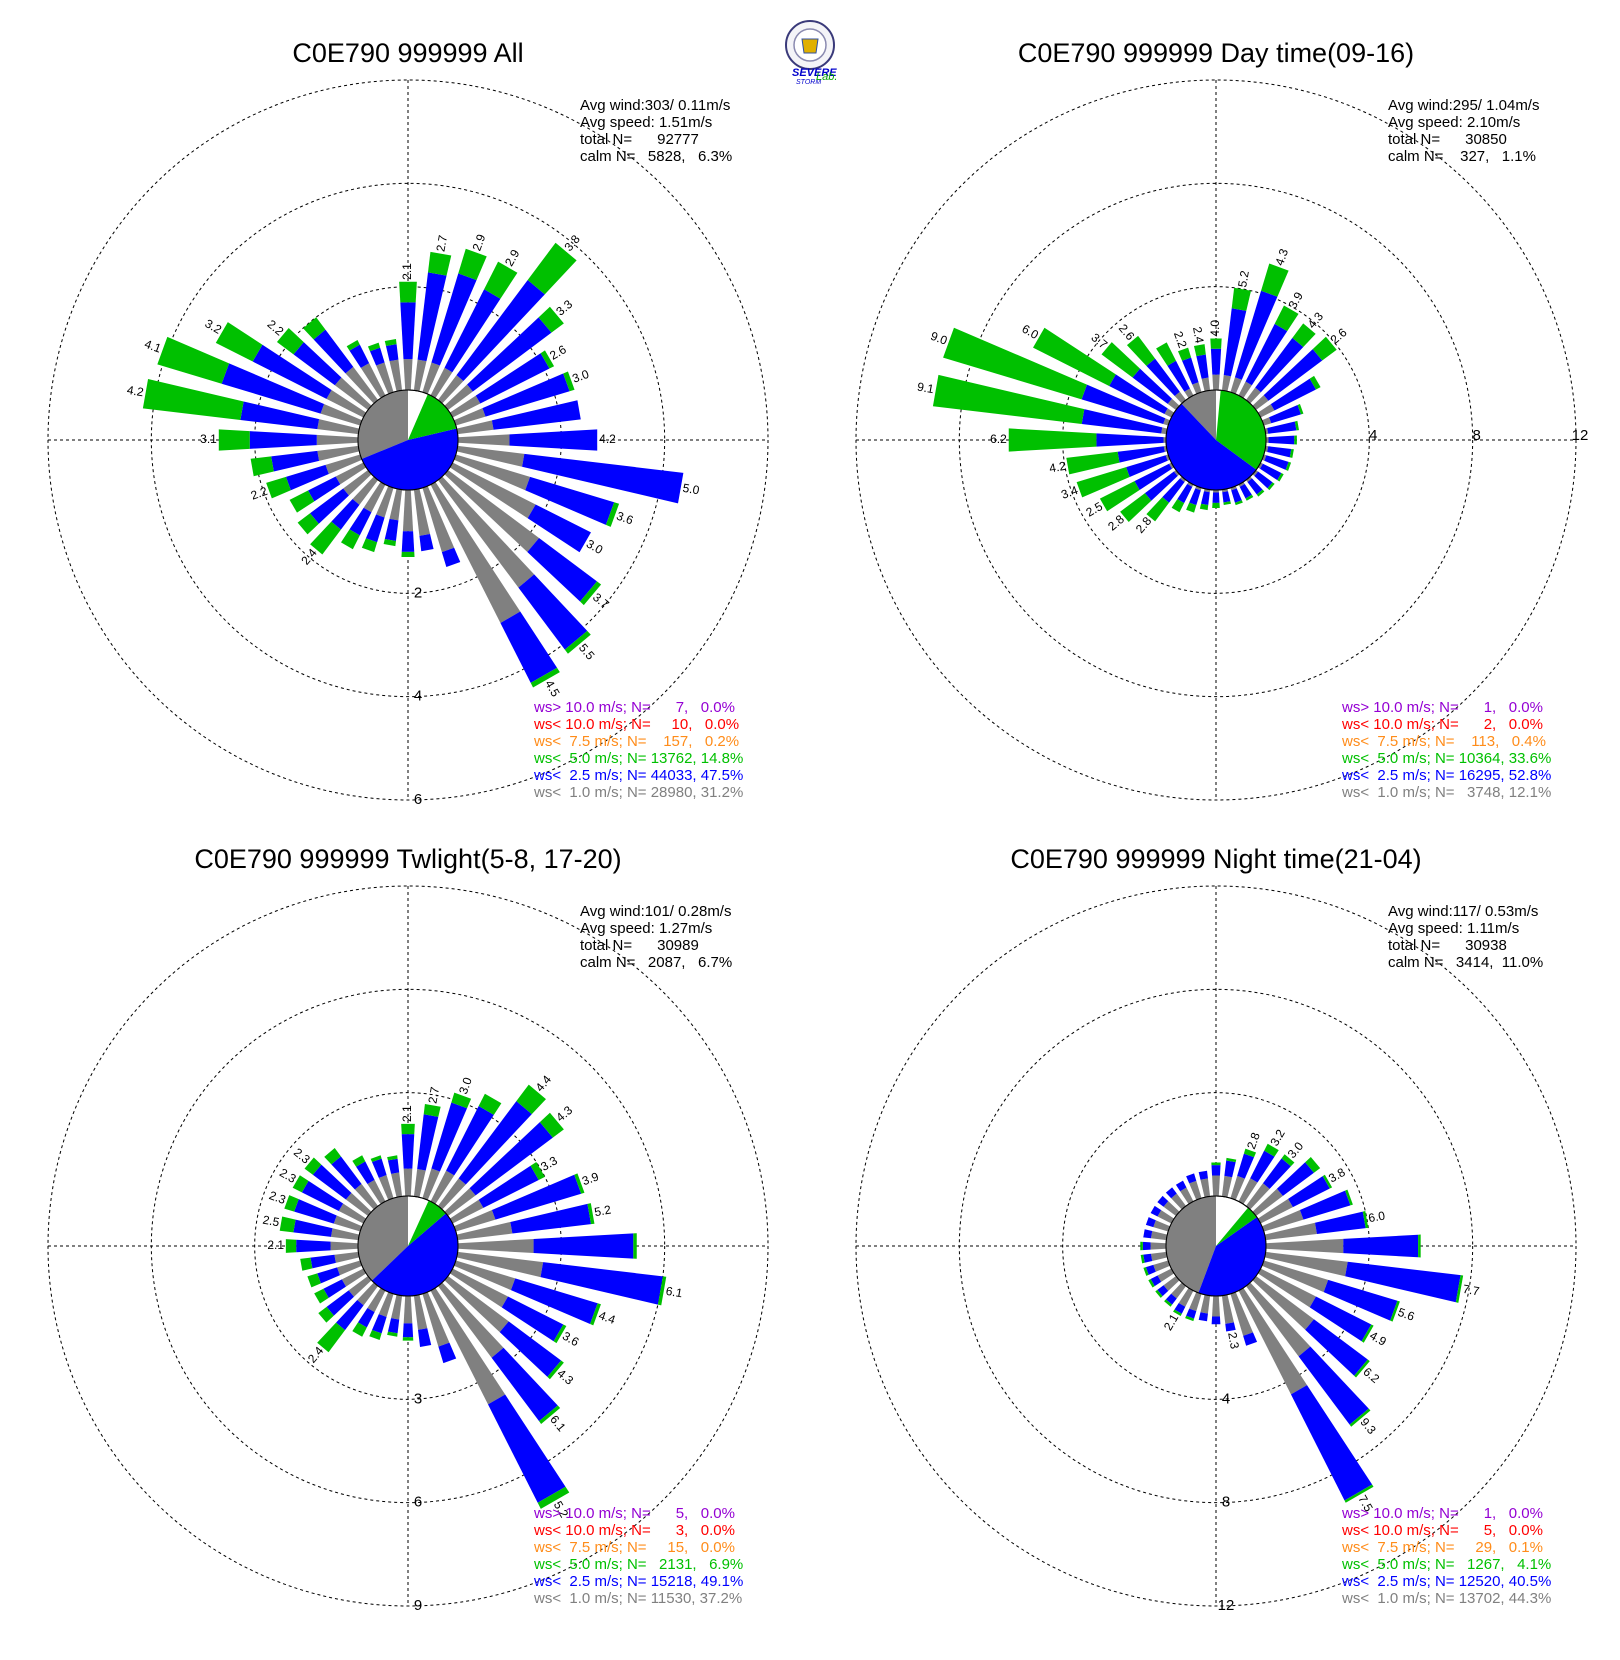 This screenshot has width=1620, height=1660. I want to click on calm-pie-blue, so click(1232, 1257).